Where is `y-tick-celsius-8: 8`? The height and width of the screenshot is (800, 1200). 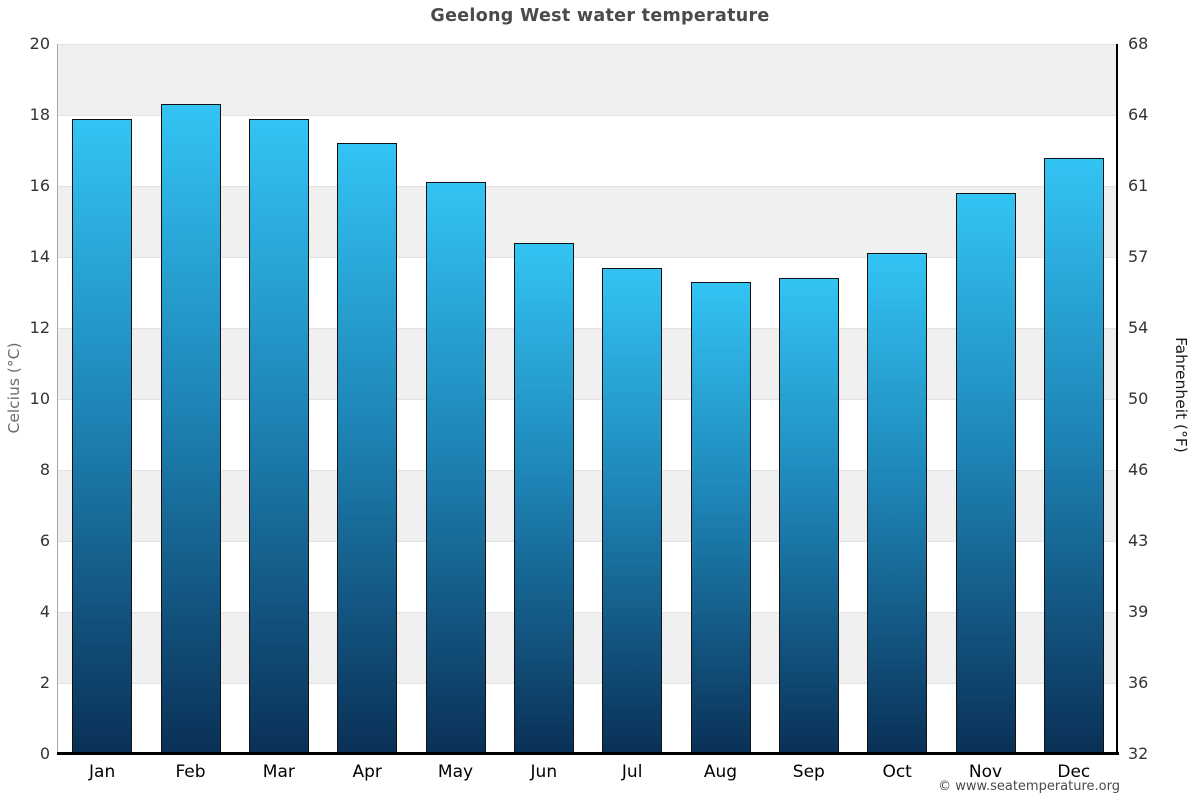 y-tick-celsius-8: 8 is located at coordinates (44, 469).